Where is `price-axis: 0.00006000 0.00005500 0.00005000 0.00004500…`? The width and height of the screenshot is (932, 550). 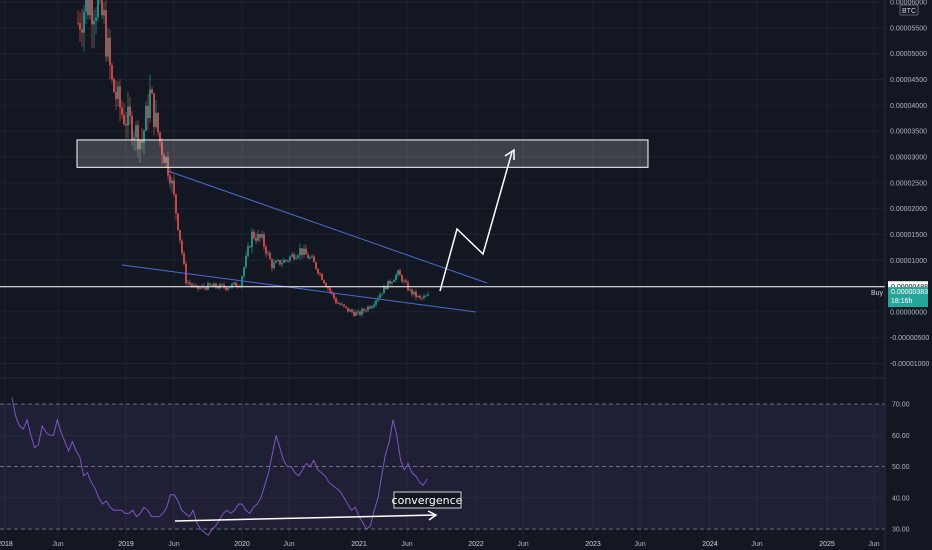
price-axis: 0.00006000 0.00005500 0.00005000 0.00004500… is located at coordinates (909, 184).